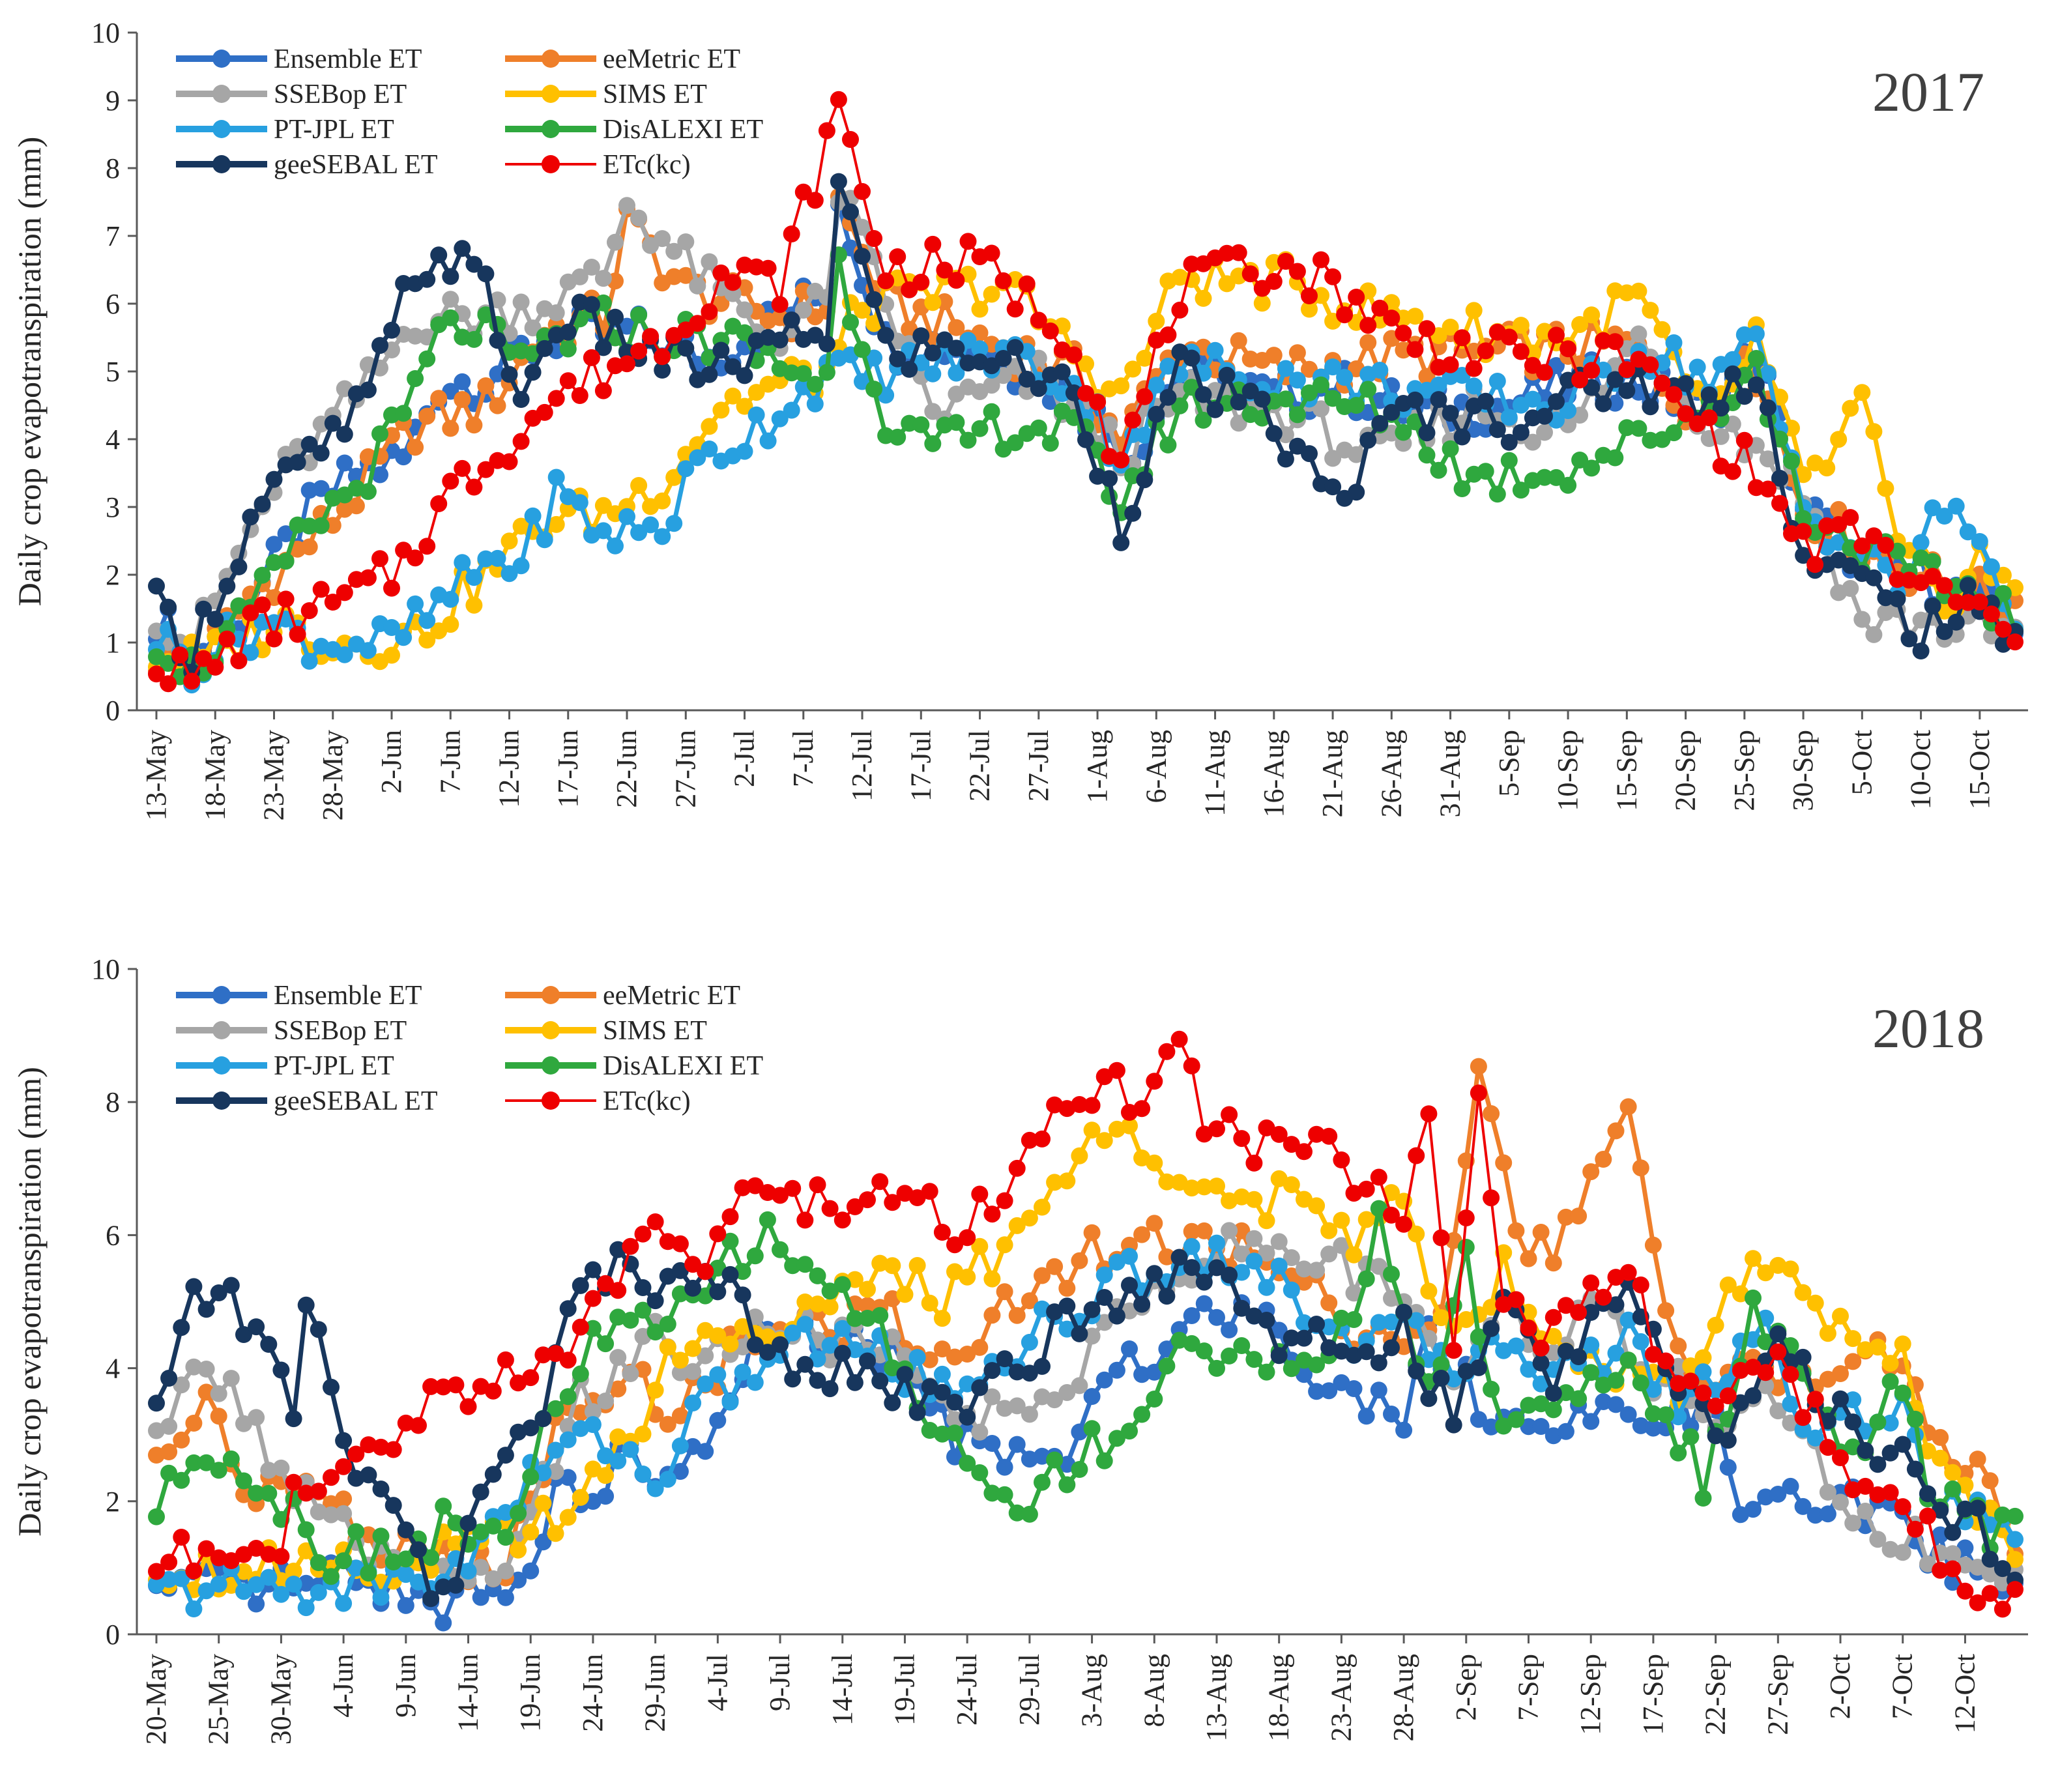  Describe the element at coordinates (683, 130) in the screenshot. I see `legend-label-disalexi: DisALEXI ET` at that location.